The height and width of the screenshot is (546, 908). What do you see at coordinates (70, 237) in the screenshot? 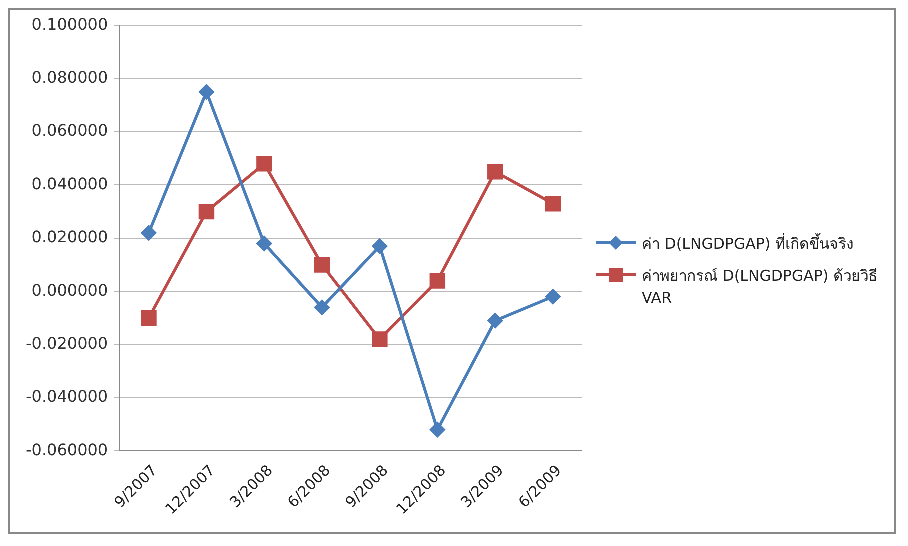
I see `y-tick-label: 0.020000` at bounding box center [70, 237].